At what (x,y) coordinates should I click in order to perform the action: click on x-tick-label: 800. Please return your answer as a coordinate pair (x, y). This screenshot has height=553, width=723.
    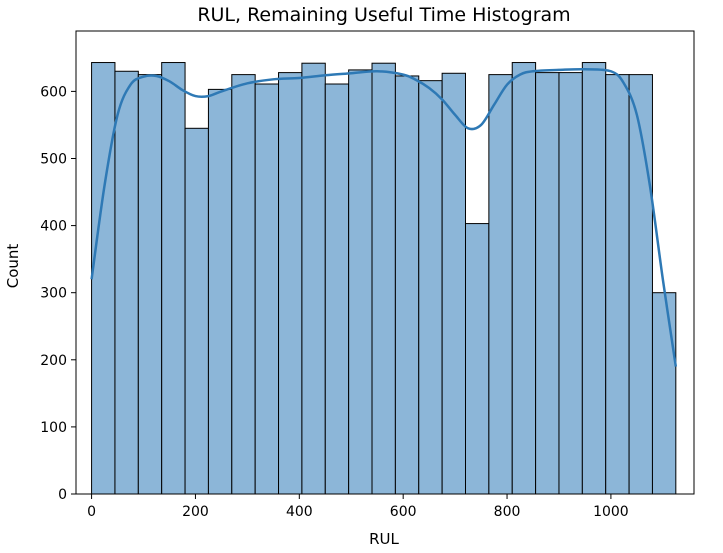
    Looking at the image, I should click on (507, 512).